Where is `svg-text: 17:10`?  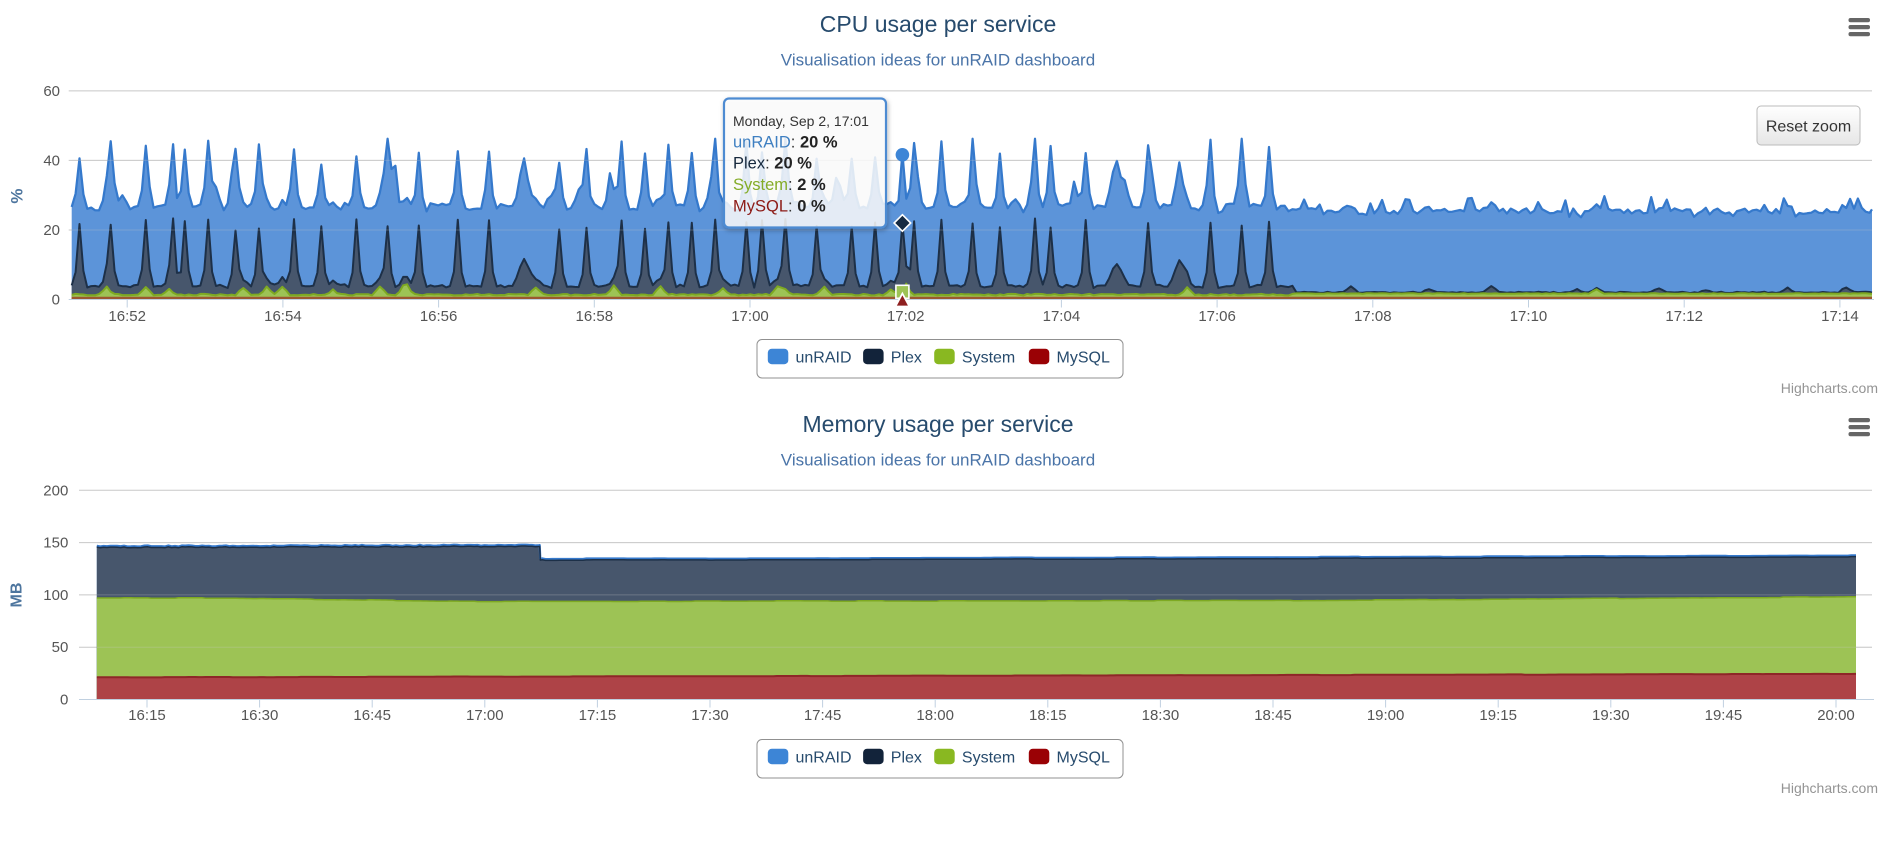
svg-text: 17:10 is located at coordinates (1529, 316).